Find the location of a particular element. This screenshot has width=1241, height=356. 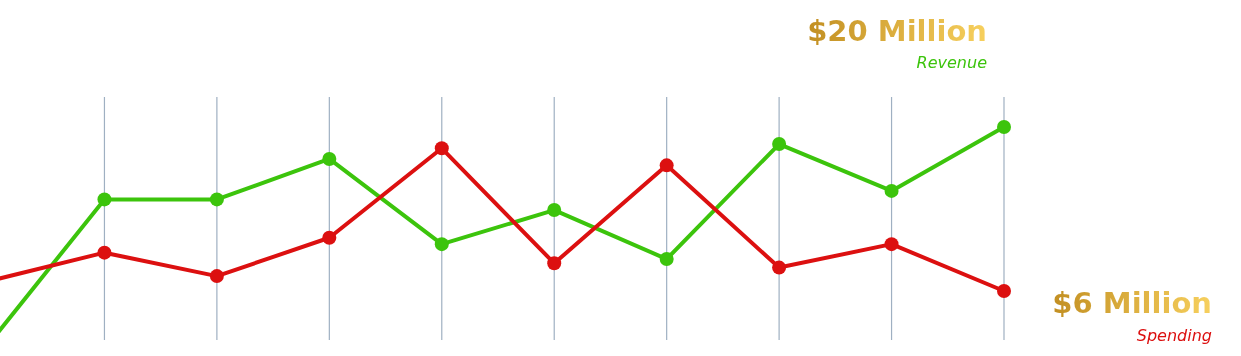

text: Spending is located at coordinates (1174, 335).